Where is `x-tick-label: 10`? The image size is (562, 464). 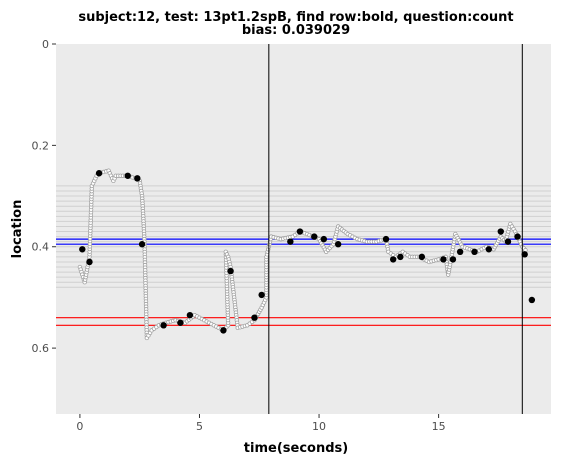 x-tick-label: 10 is located at coordinates (319, 426).